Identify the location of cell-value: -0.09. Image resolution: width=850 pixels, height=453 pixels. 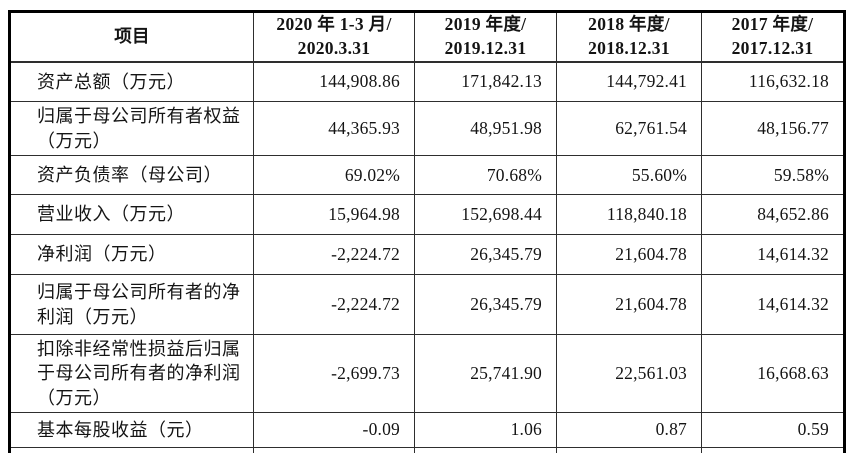
(334, 429).